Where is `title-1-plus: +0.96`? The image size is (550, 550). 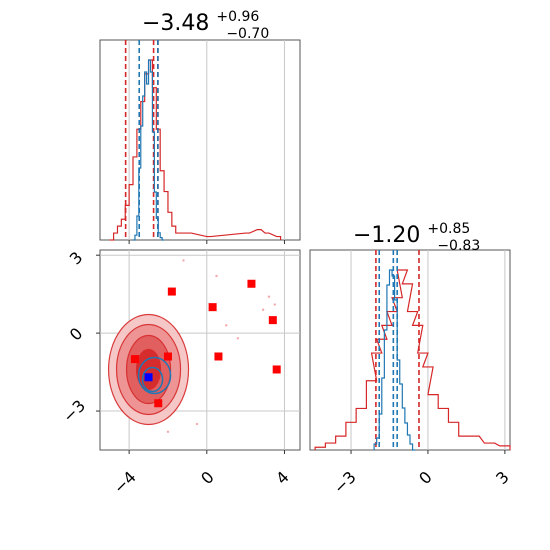
title-1-plus: +0.96 is located at coordinates (237, 17).